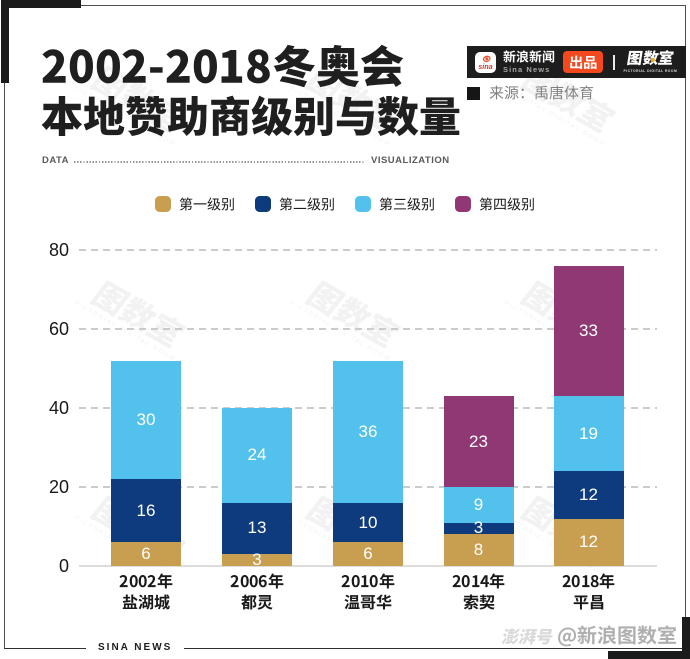 The image size is (690, 659). I want to click on y-axis-tick-label: 80, so click(58, 250).